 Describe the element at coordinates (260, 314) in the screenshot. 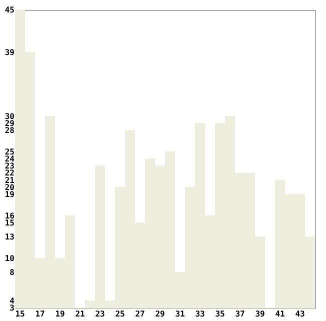

I see `x-tick-label: 39` at that location.